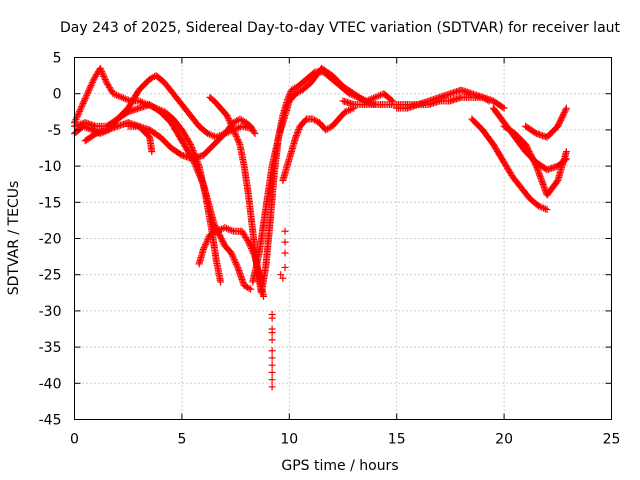 The height and width of the screenshot is (480, 640). I want to click on y-tick-label: -5, so click(55, 131).